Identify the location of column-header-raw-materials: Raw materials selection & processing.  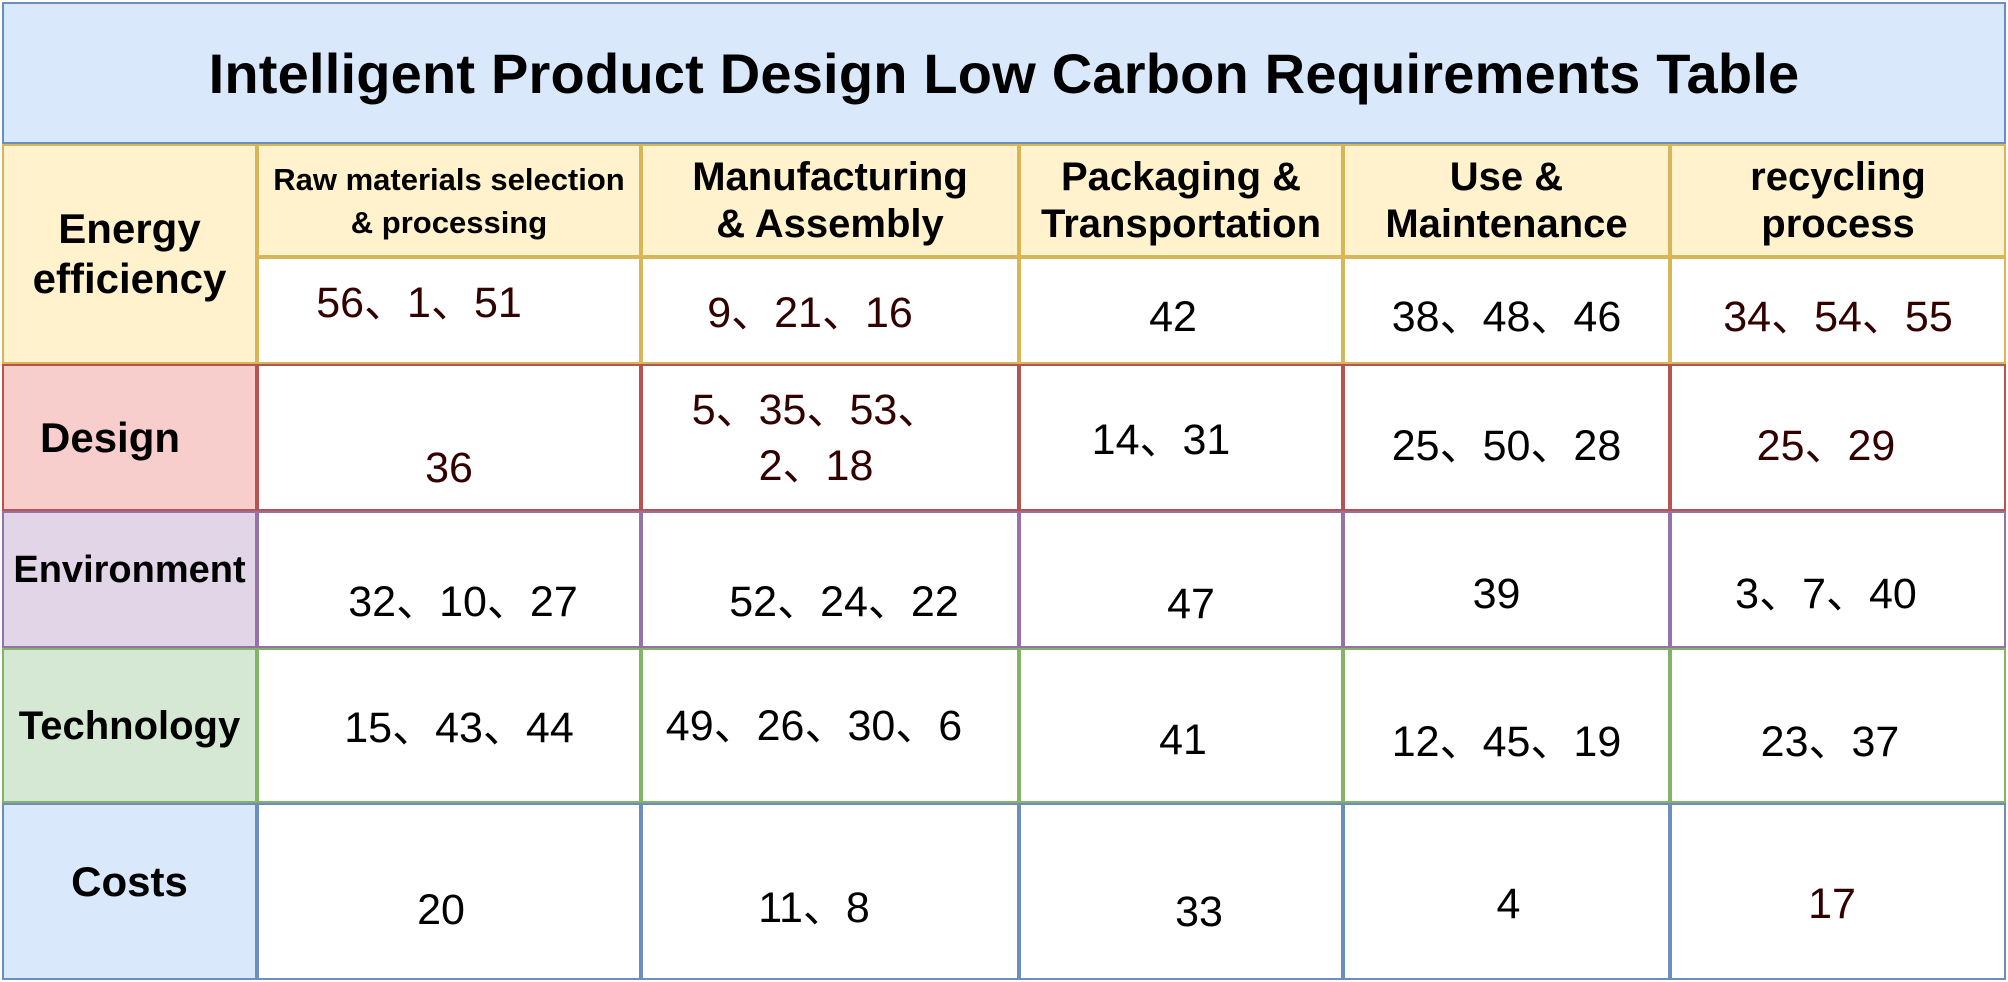
(449, 200).